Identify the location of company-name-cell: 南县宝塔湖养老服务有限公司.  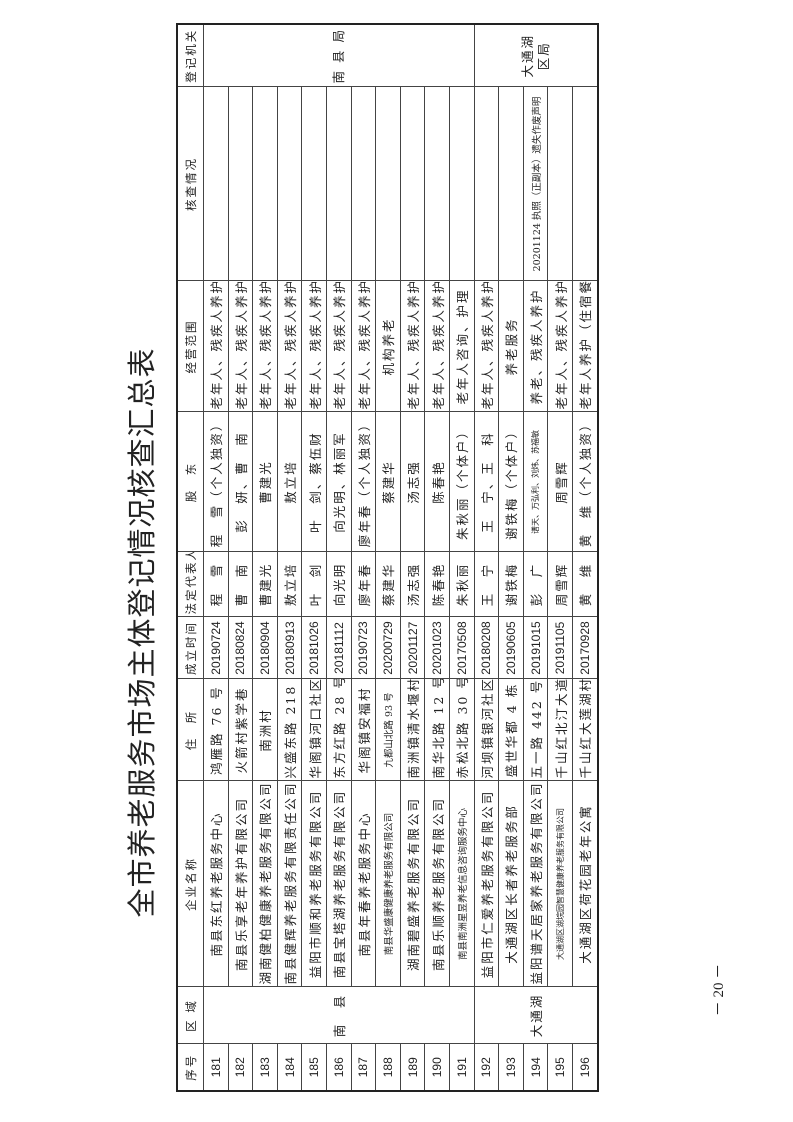
(339, 884).